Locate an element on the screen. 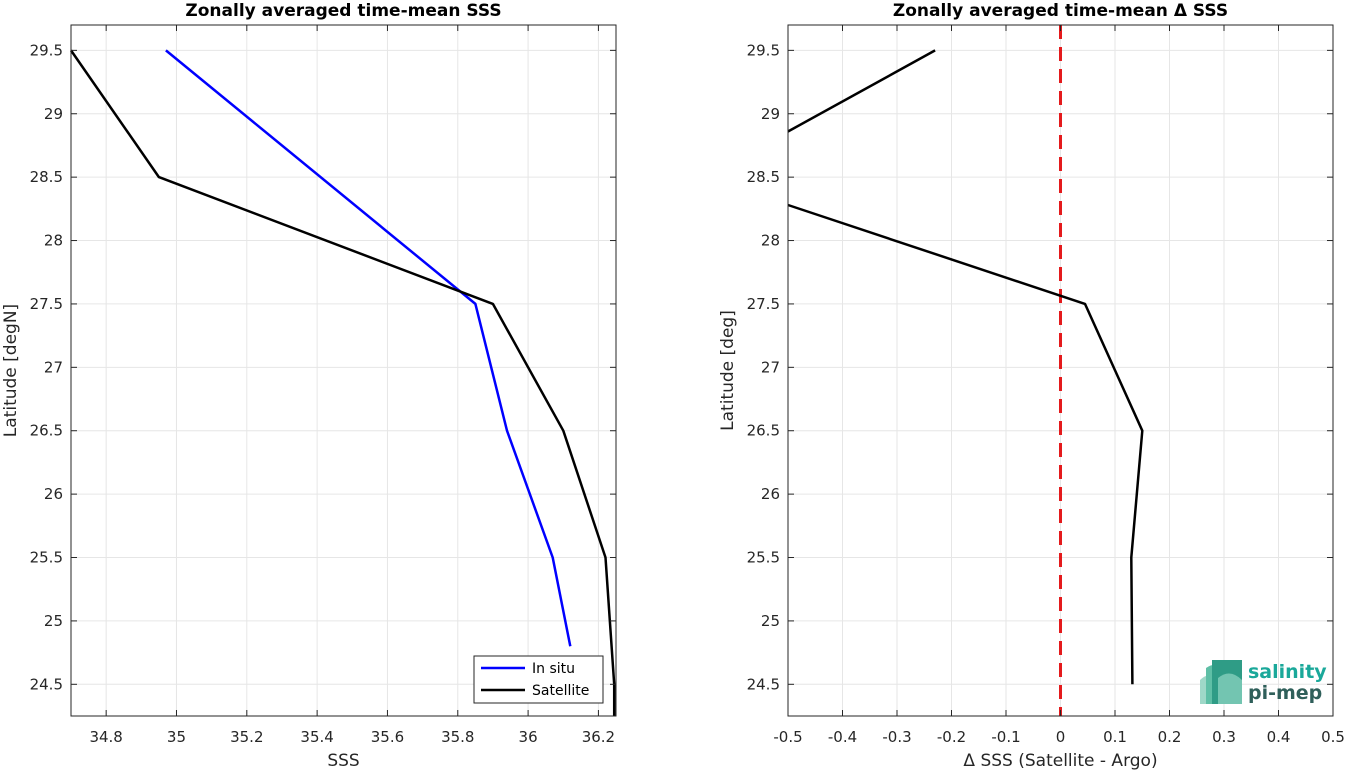  x-tick-label: -0.2 is located at coordinates (951, 737).